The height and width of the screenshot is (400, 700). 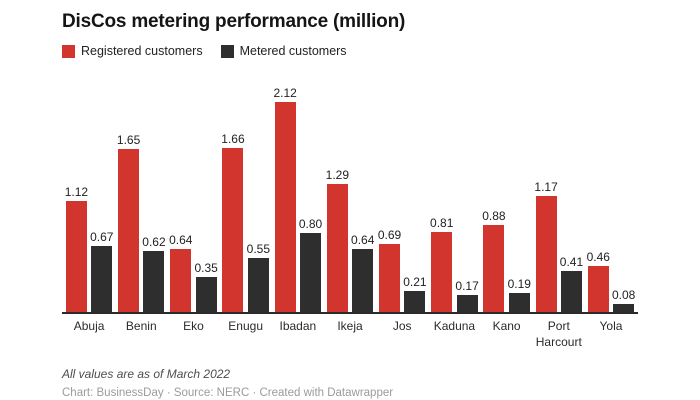 What do you see at coordinates (76, 192) in the screenshot?
I see `bar-value-label: 1.12` at bounding box center [76, 192].